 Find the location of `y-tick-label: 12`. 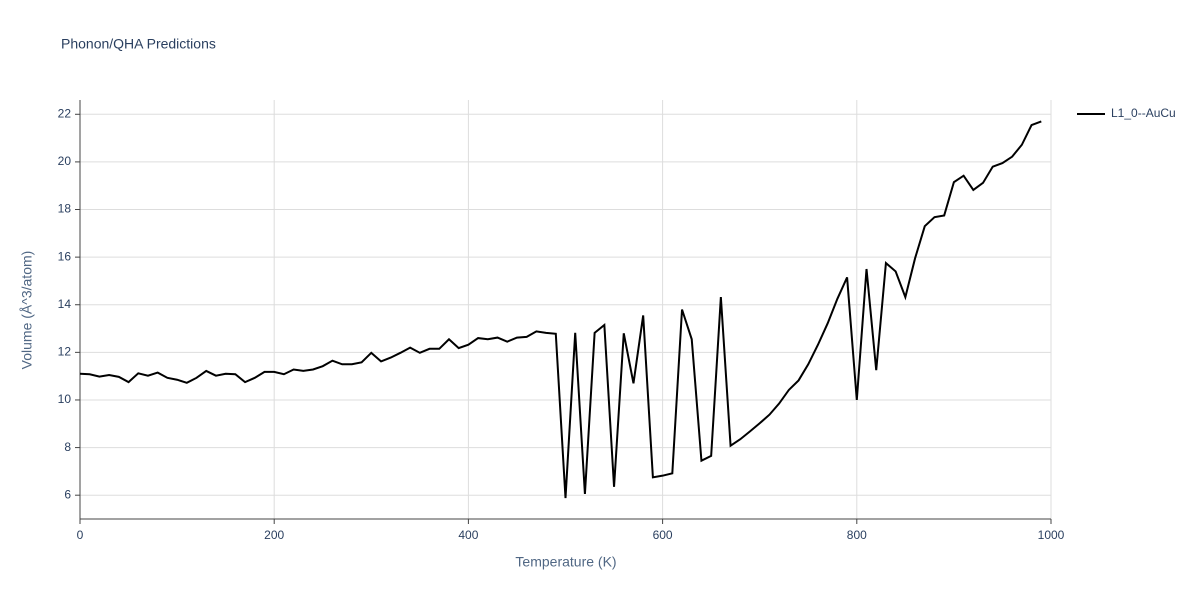

y-tick-label: 12 is located at coordinates (65, 352).